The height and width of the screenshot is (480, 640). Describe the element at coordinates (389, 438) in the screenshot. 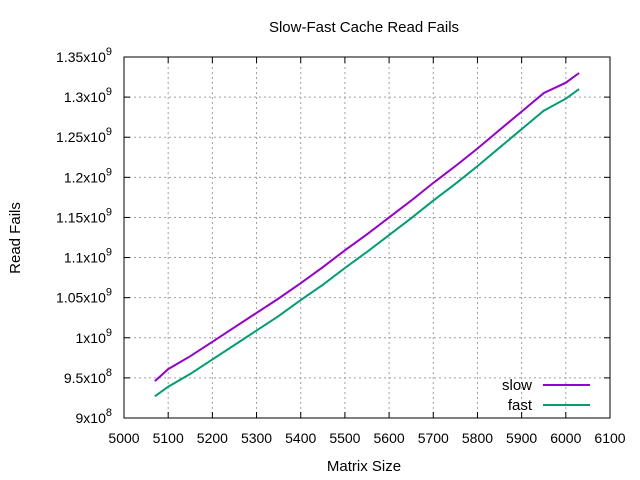

I see `x-tick-label: 5600` at that location.